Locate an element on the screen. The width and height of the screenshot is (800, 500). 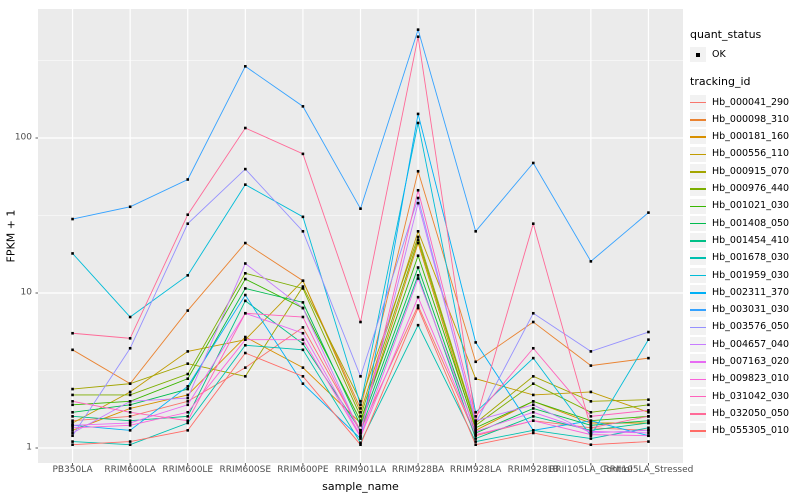
legend-entry: Hb_000181_160 is located at coordinates (744, 136).